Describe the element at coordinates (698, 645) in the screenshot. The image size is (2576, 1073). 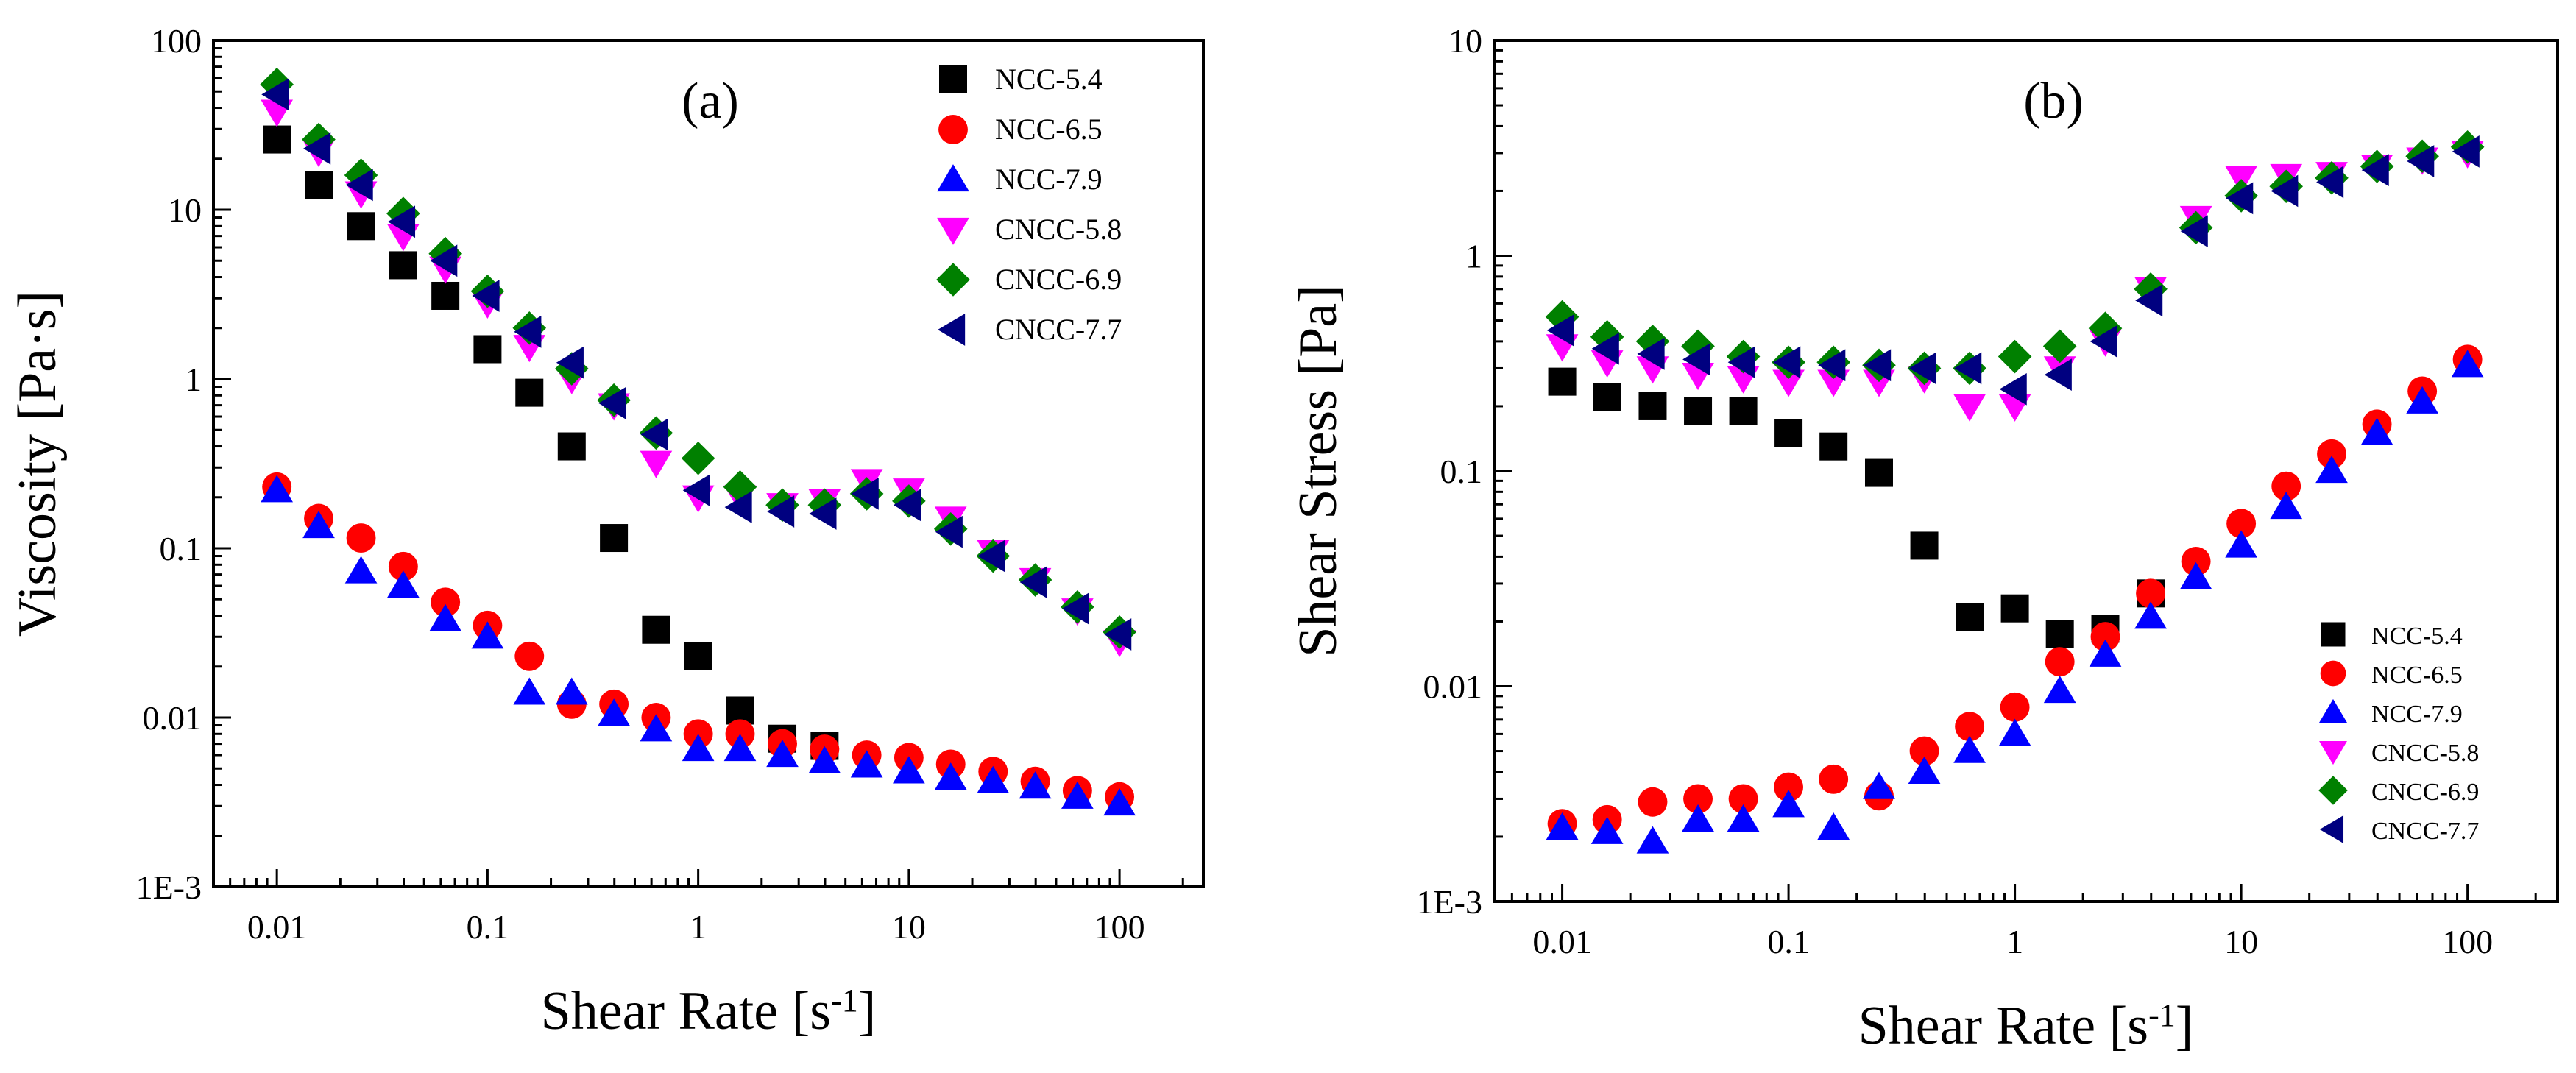
I see `series-ncc-7-9-a` at that location.